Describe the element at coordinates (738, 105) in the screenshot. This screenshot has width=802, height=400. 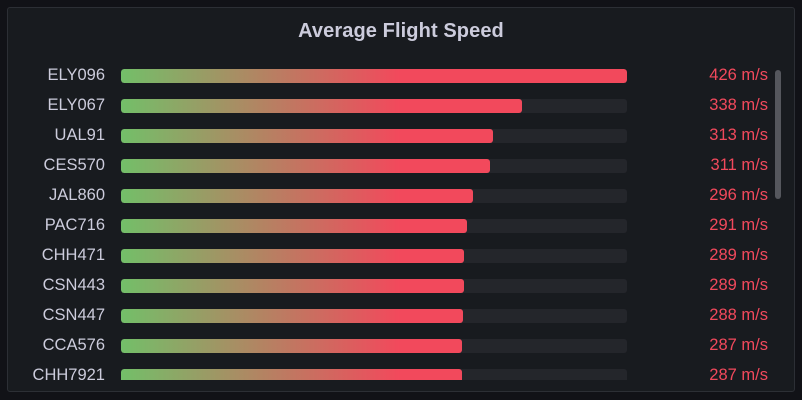
I see `speed-value: 338 m/s` at that location.